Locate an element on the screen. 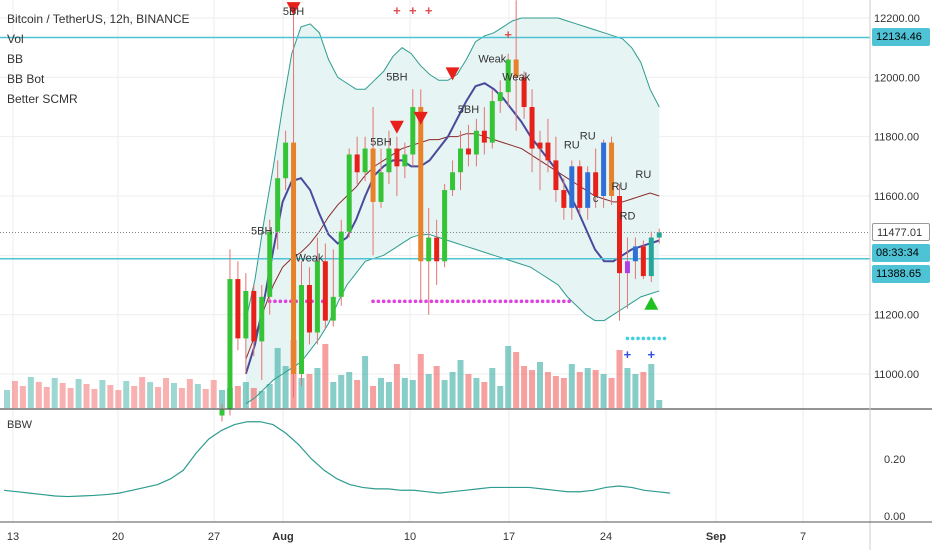  bb-lower-line is located at coordinates (452, 319).